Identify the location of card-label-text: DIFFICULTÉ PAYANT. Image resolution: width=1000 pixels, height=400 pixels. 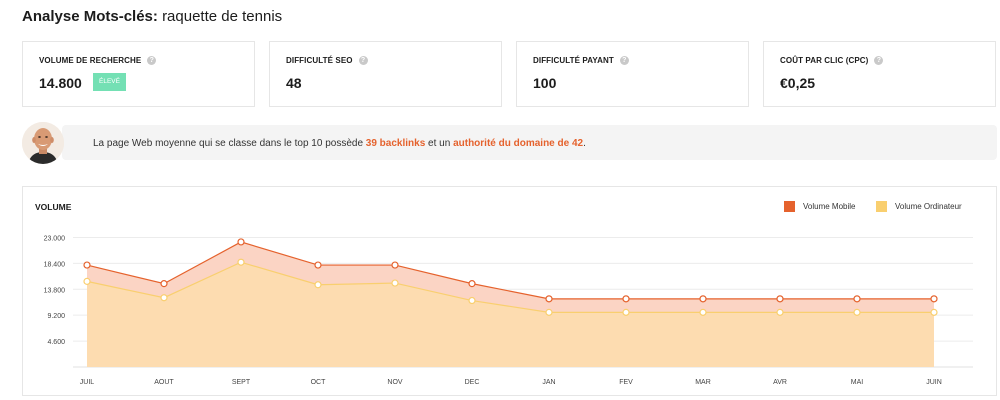
(573, 60).